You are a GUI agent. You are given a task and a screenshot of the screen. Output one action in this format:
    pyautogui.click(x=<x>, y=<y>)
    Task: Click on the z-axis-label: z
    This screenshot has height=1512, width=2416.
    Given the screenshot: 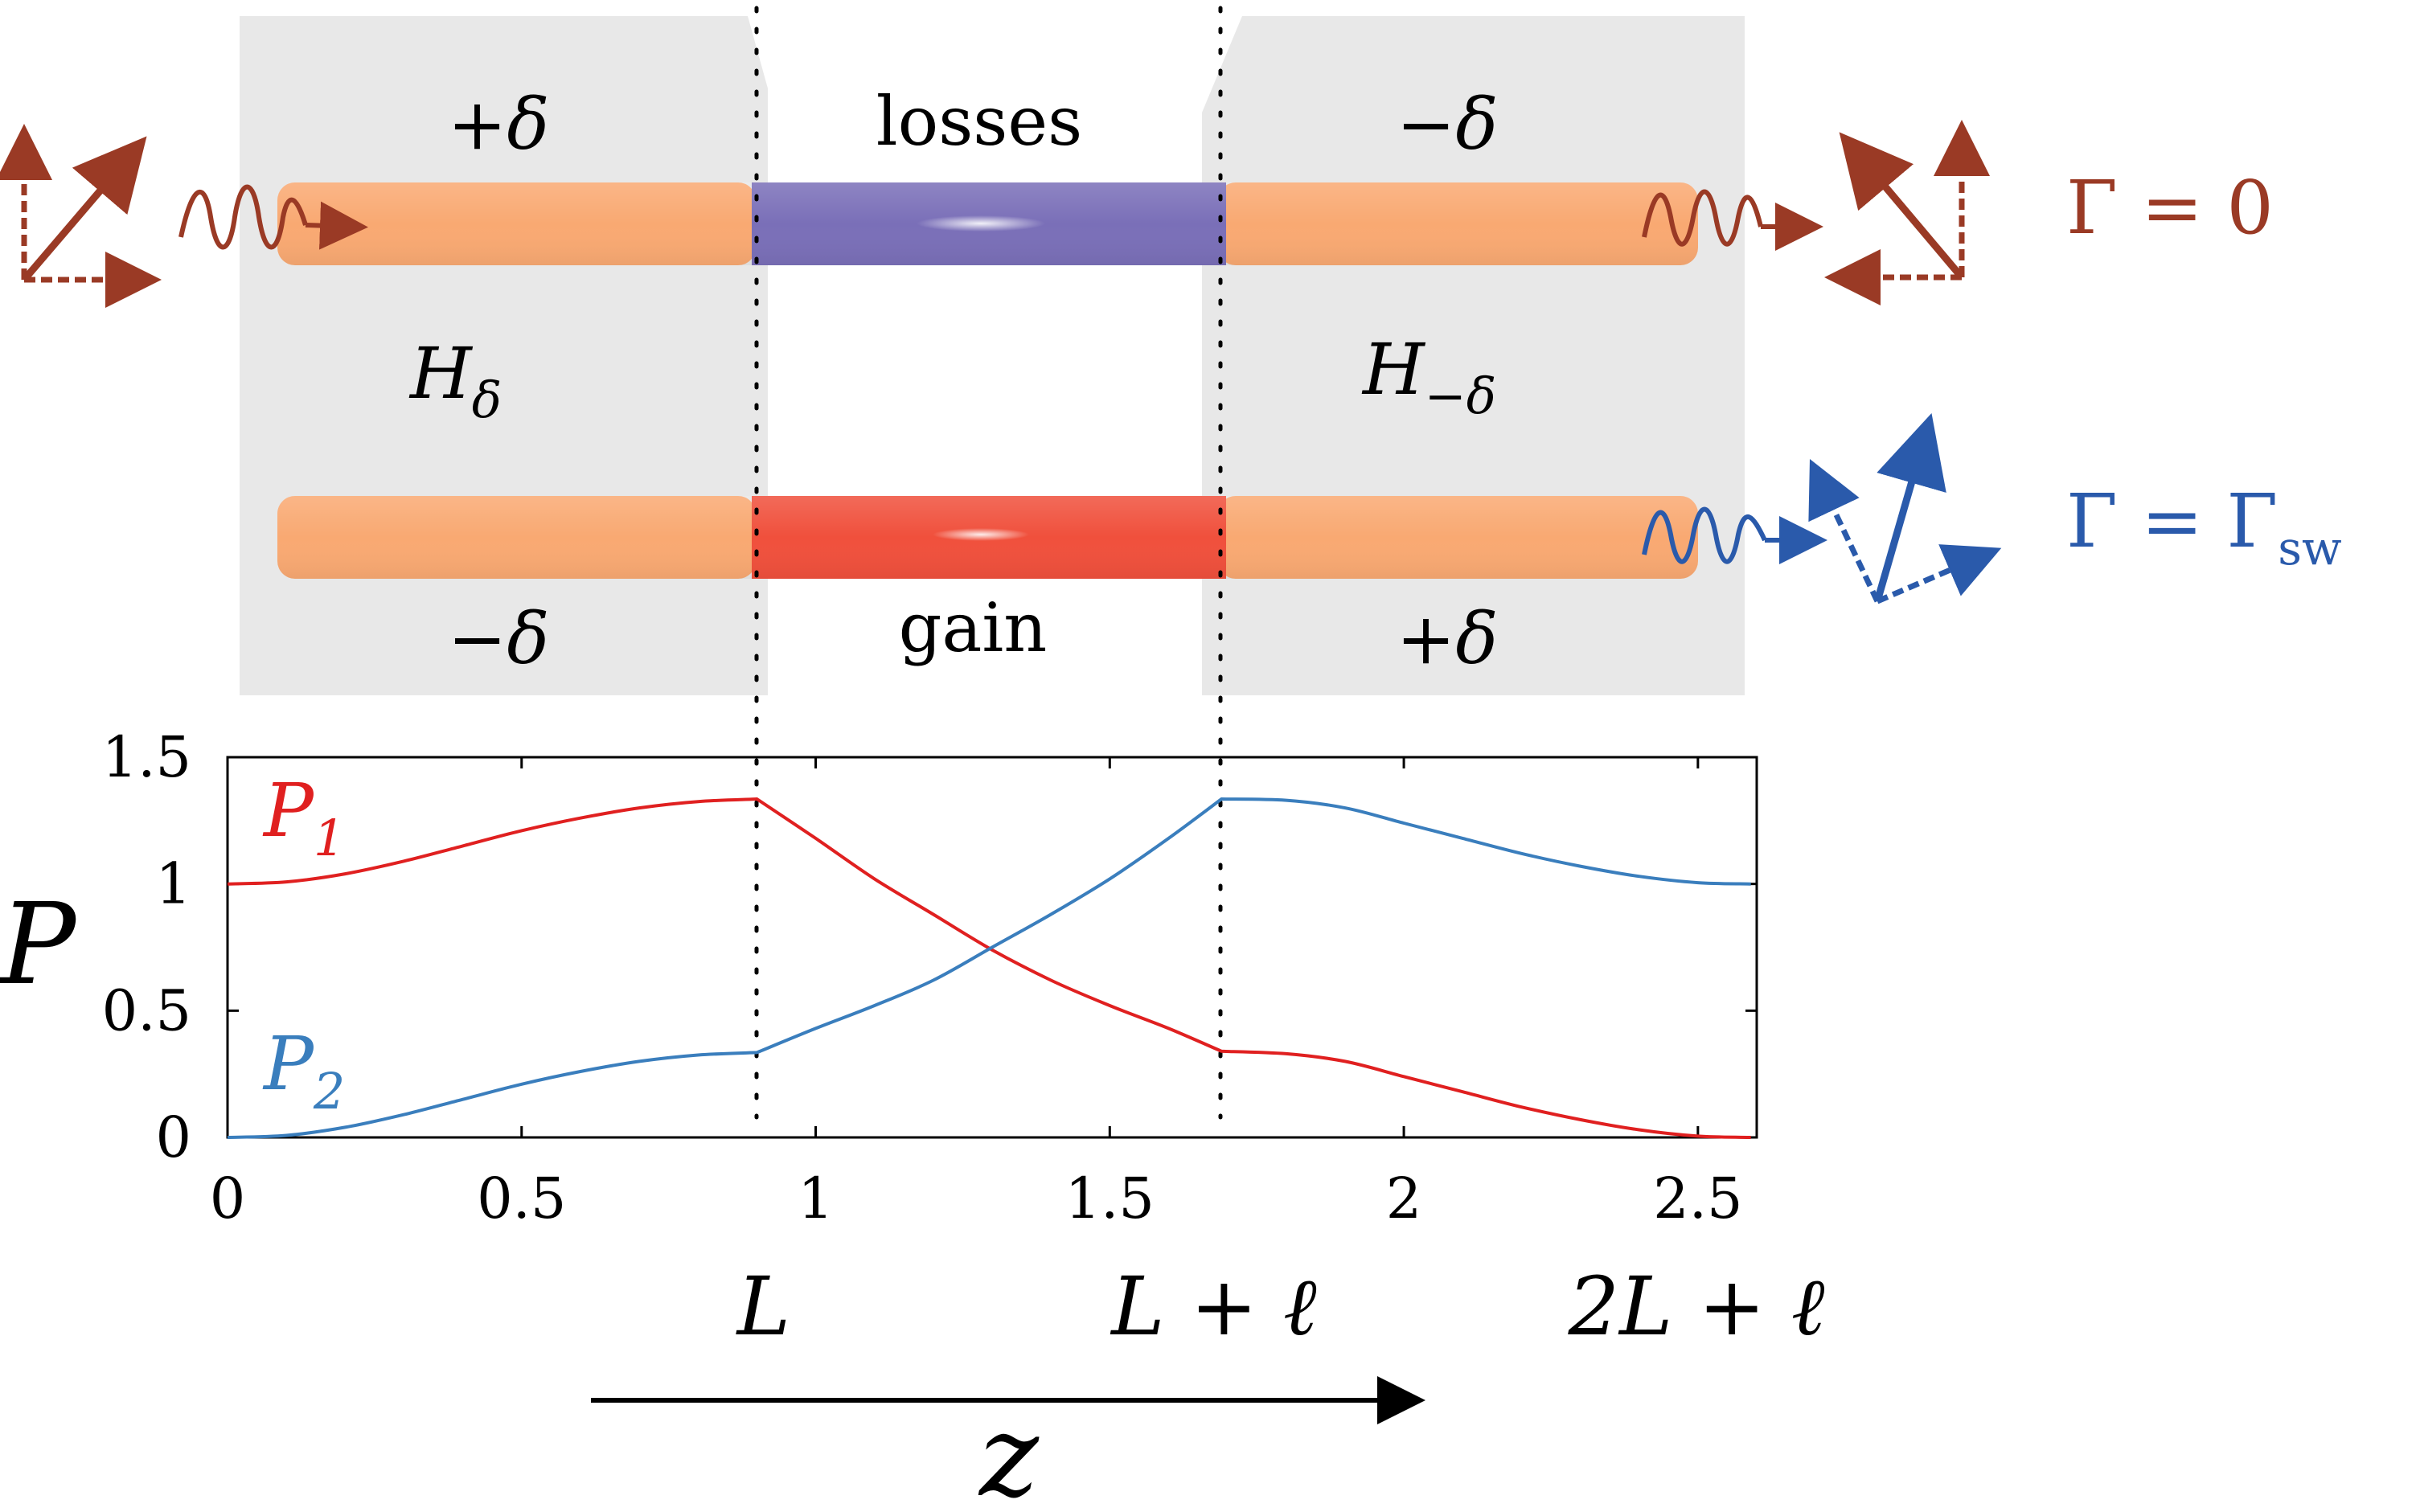 What is the action you would take?
    pyautogui.click(x=1009, y=1451)
    